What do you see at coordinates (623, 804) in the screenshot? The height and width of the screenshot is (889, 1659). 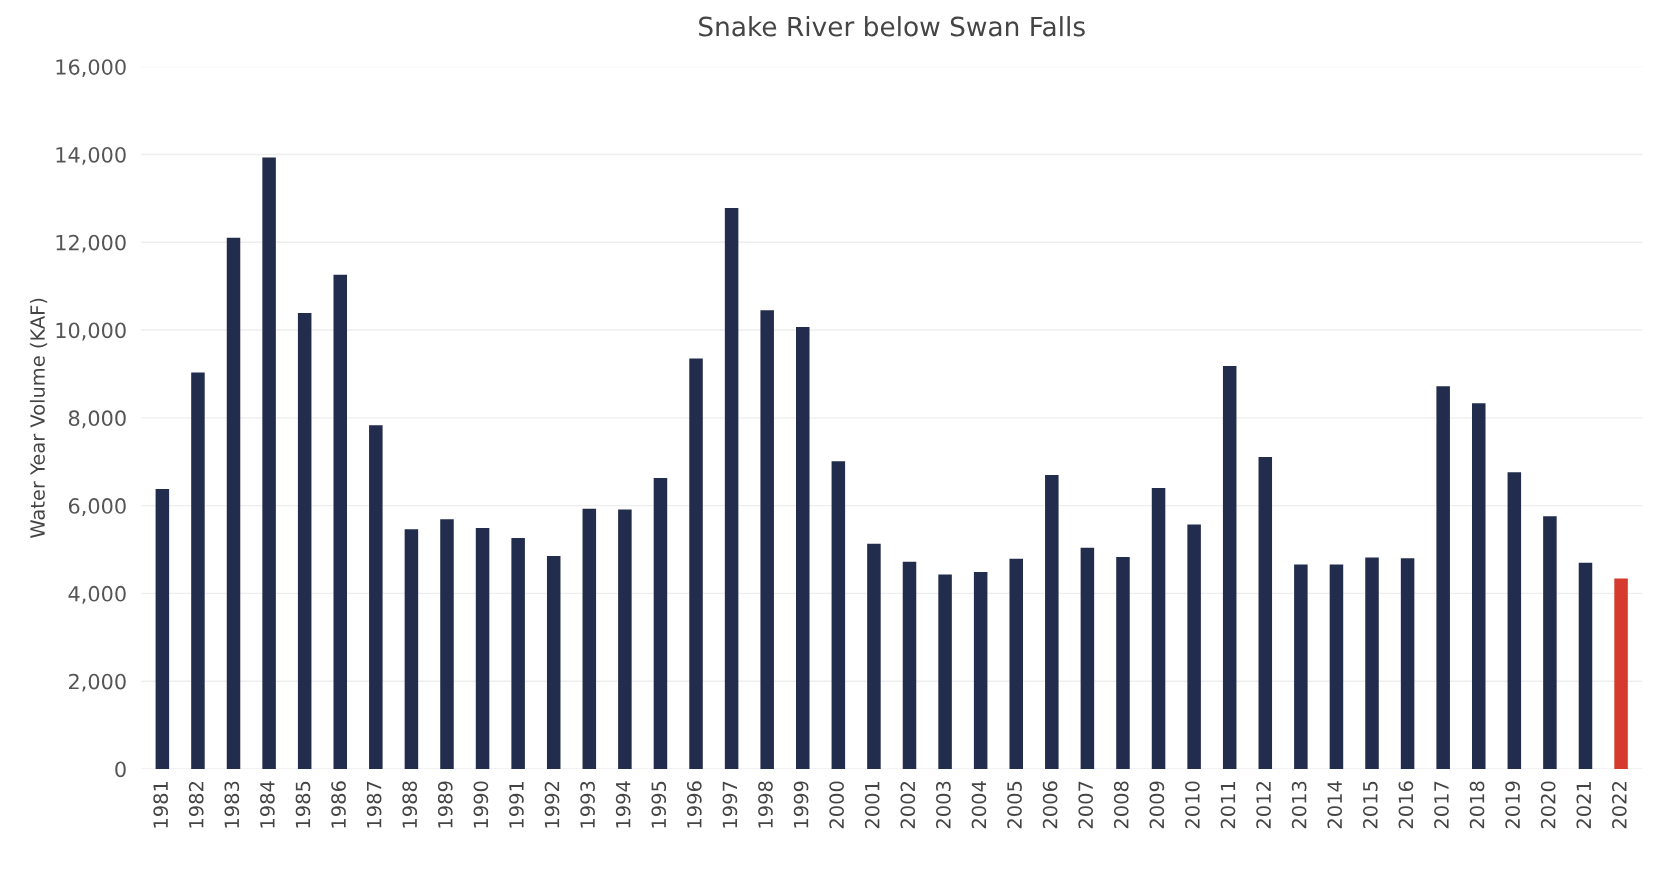 I see `x-tick-label: 1994` at bounding box center [623, 804].